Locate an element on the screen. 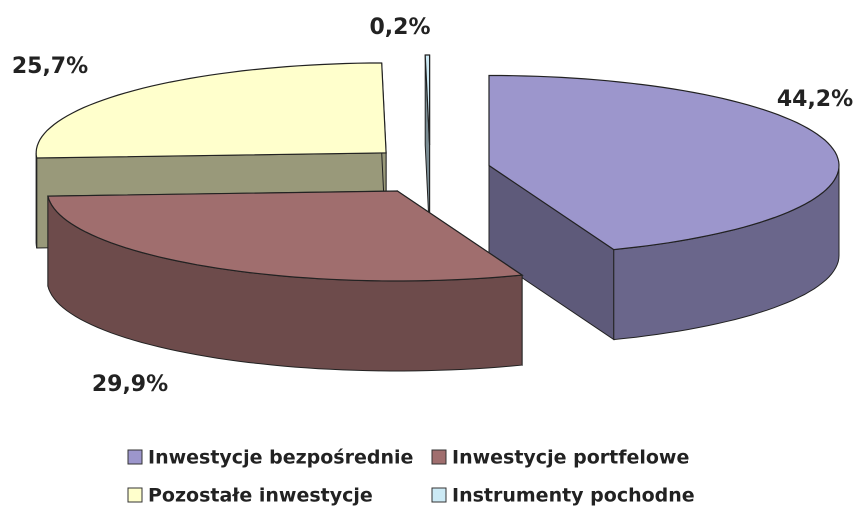 The image size is (856, 509). data-label: 25,7% is located at coordinates (50, 66).